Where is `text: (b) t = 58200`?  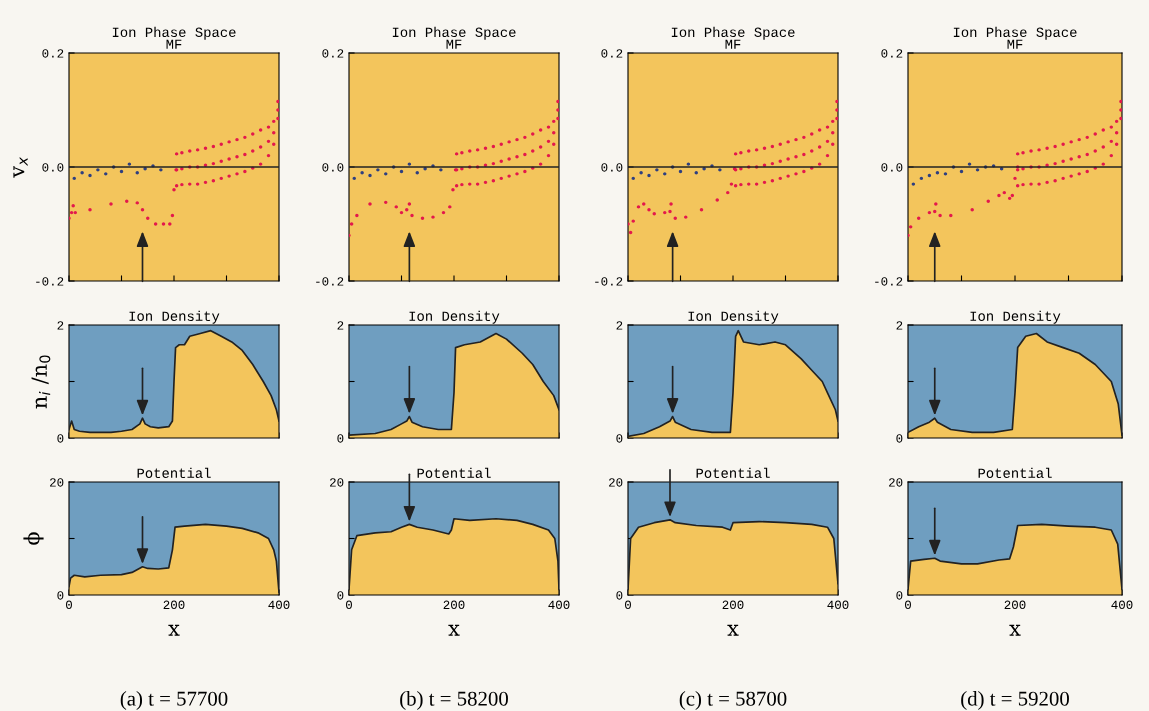
text: (b) t = 58200 is located at coordinates (454, 700).